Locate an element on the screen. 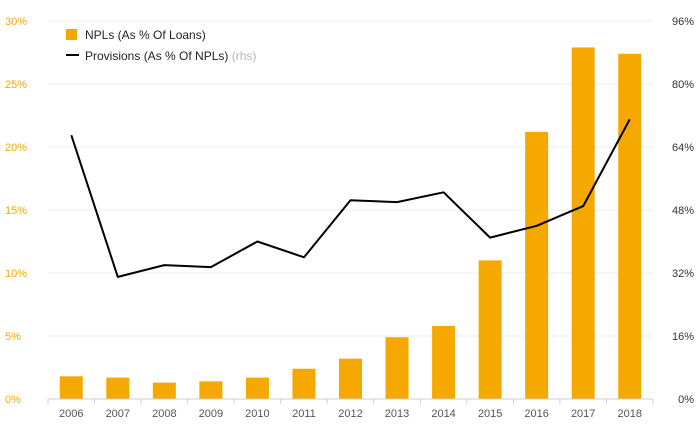 This screenshot has width=700, height=433. right-tick-label: 48% is located at coordinates (683, 211).